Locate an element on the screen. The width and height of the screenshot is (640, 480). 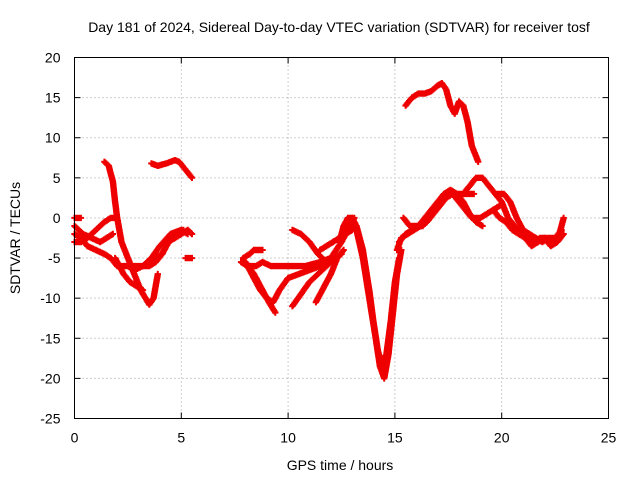
y-tick-label: -10 is located at coordinates (50, 298).